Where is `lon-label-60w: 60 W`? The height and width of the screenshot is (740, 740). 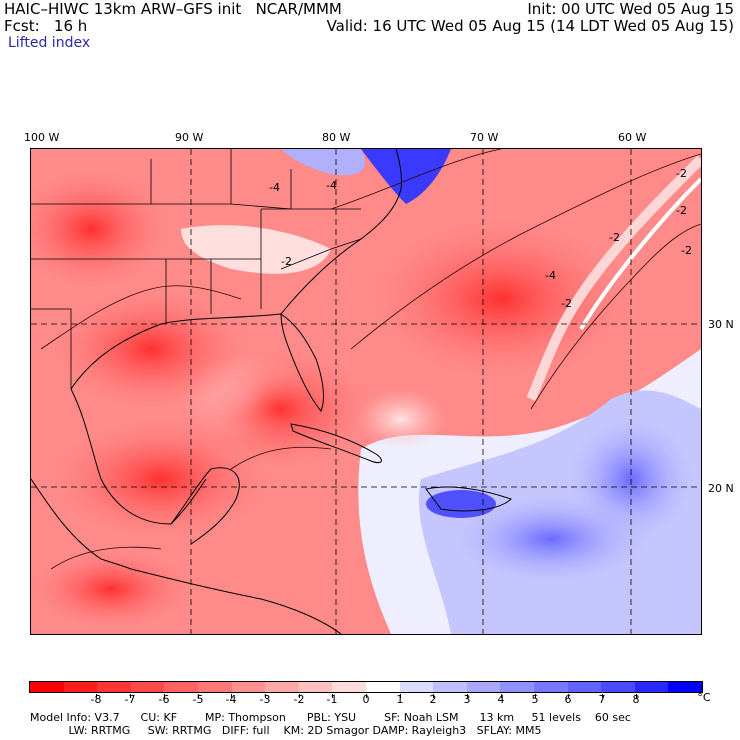 lon-label-60w: 60 W is located at coordinates (632, 137).